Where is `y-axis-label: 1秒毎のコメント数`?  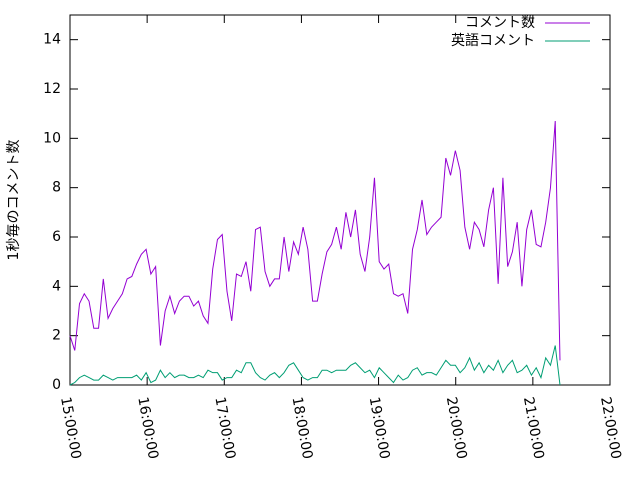 y-axis-label: 1秒毎のコメント数 is located at coordinates (14, 200).